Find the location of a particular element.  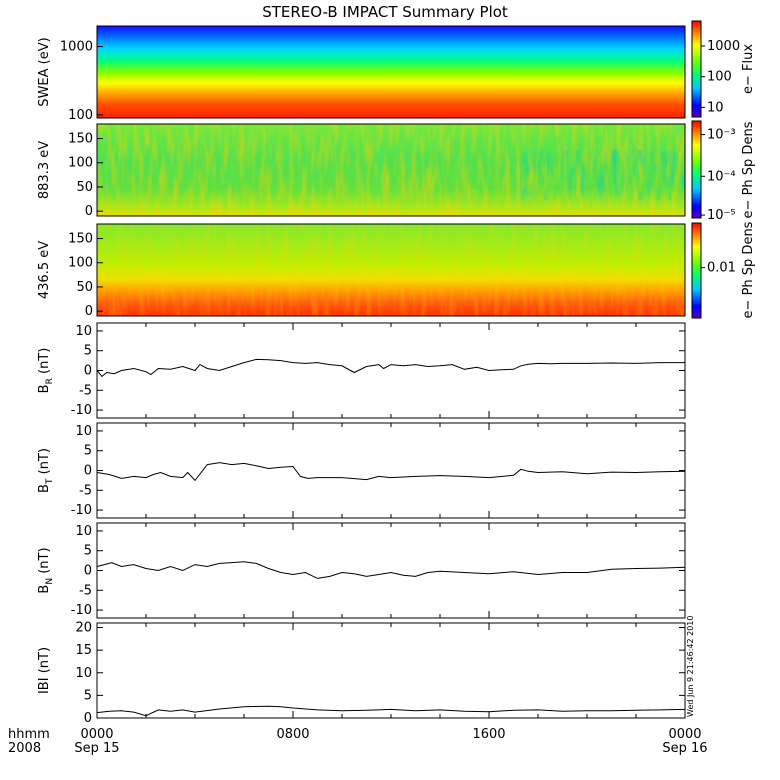

pad436-frame is located at coordinates (391, 270).